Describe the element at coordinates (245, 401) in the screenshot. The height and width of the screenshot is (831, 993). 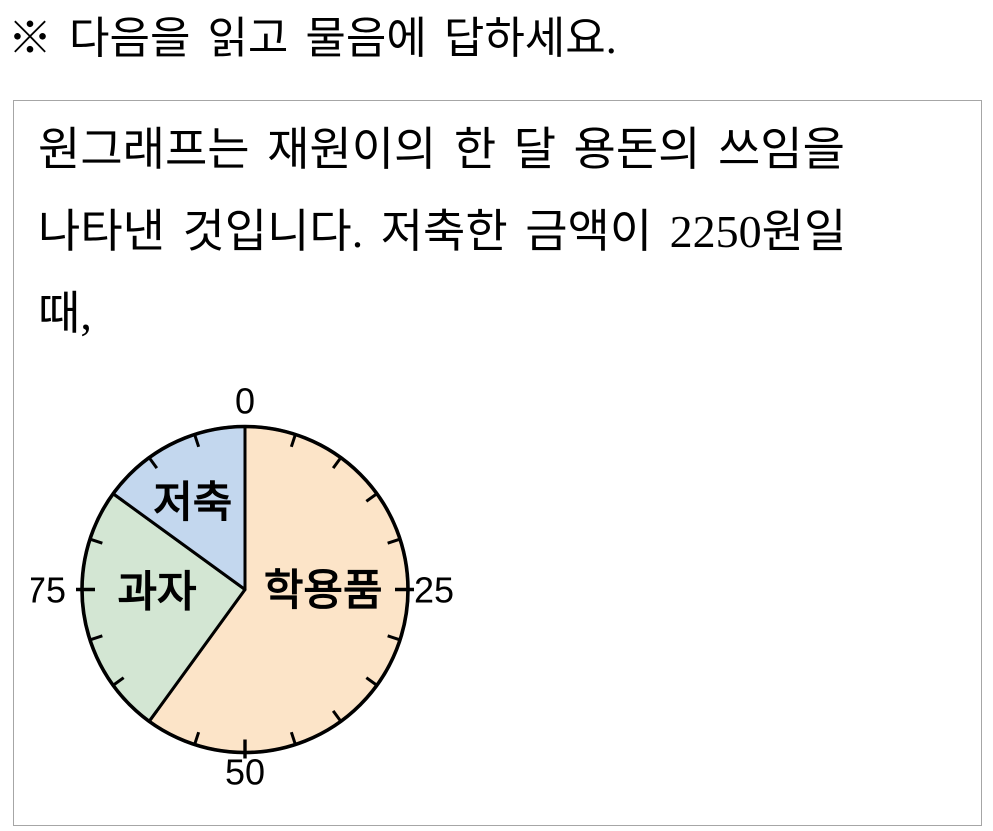
I see `scale-label-0: 0` at that location.